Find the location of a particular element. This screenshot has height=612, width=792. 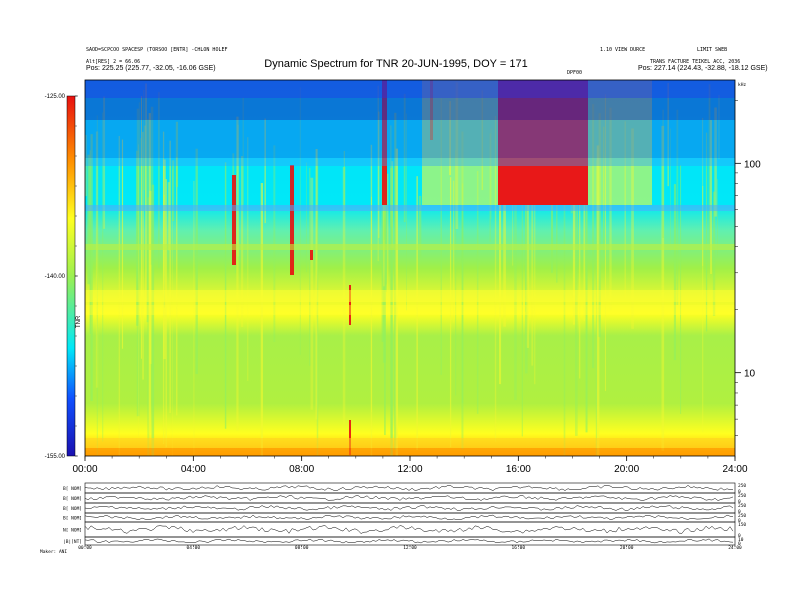

subpanel-x-tick-label: 12:00 is located at coordinates (410, 548).